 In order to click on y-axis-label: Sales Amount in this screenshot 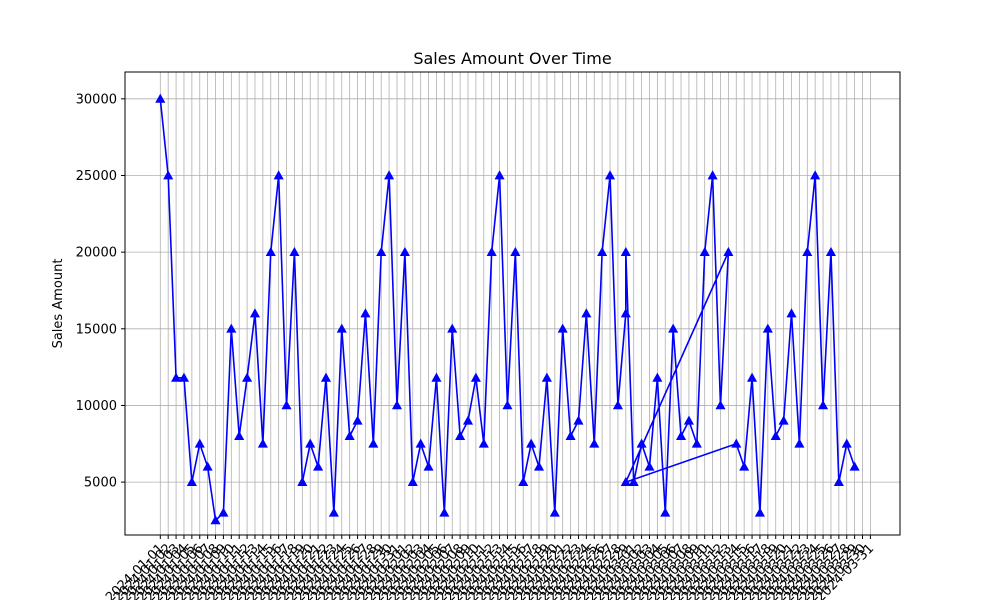, I will do `click(58, 304)`.